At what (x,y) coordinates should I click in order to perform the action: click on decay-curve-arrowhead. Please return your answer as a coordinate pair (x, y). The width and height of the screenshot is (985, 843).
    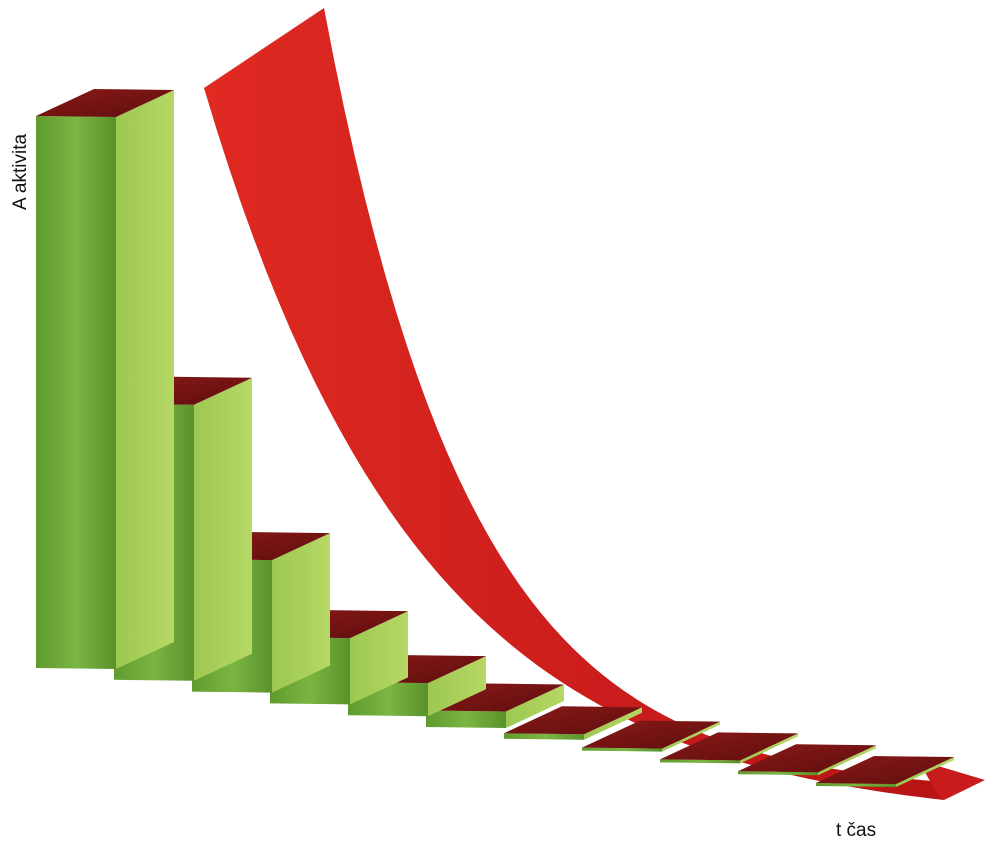
    Looking at the image, I should click on (951, 780).